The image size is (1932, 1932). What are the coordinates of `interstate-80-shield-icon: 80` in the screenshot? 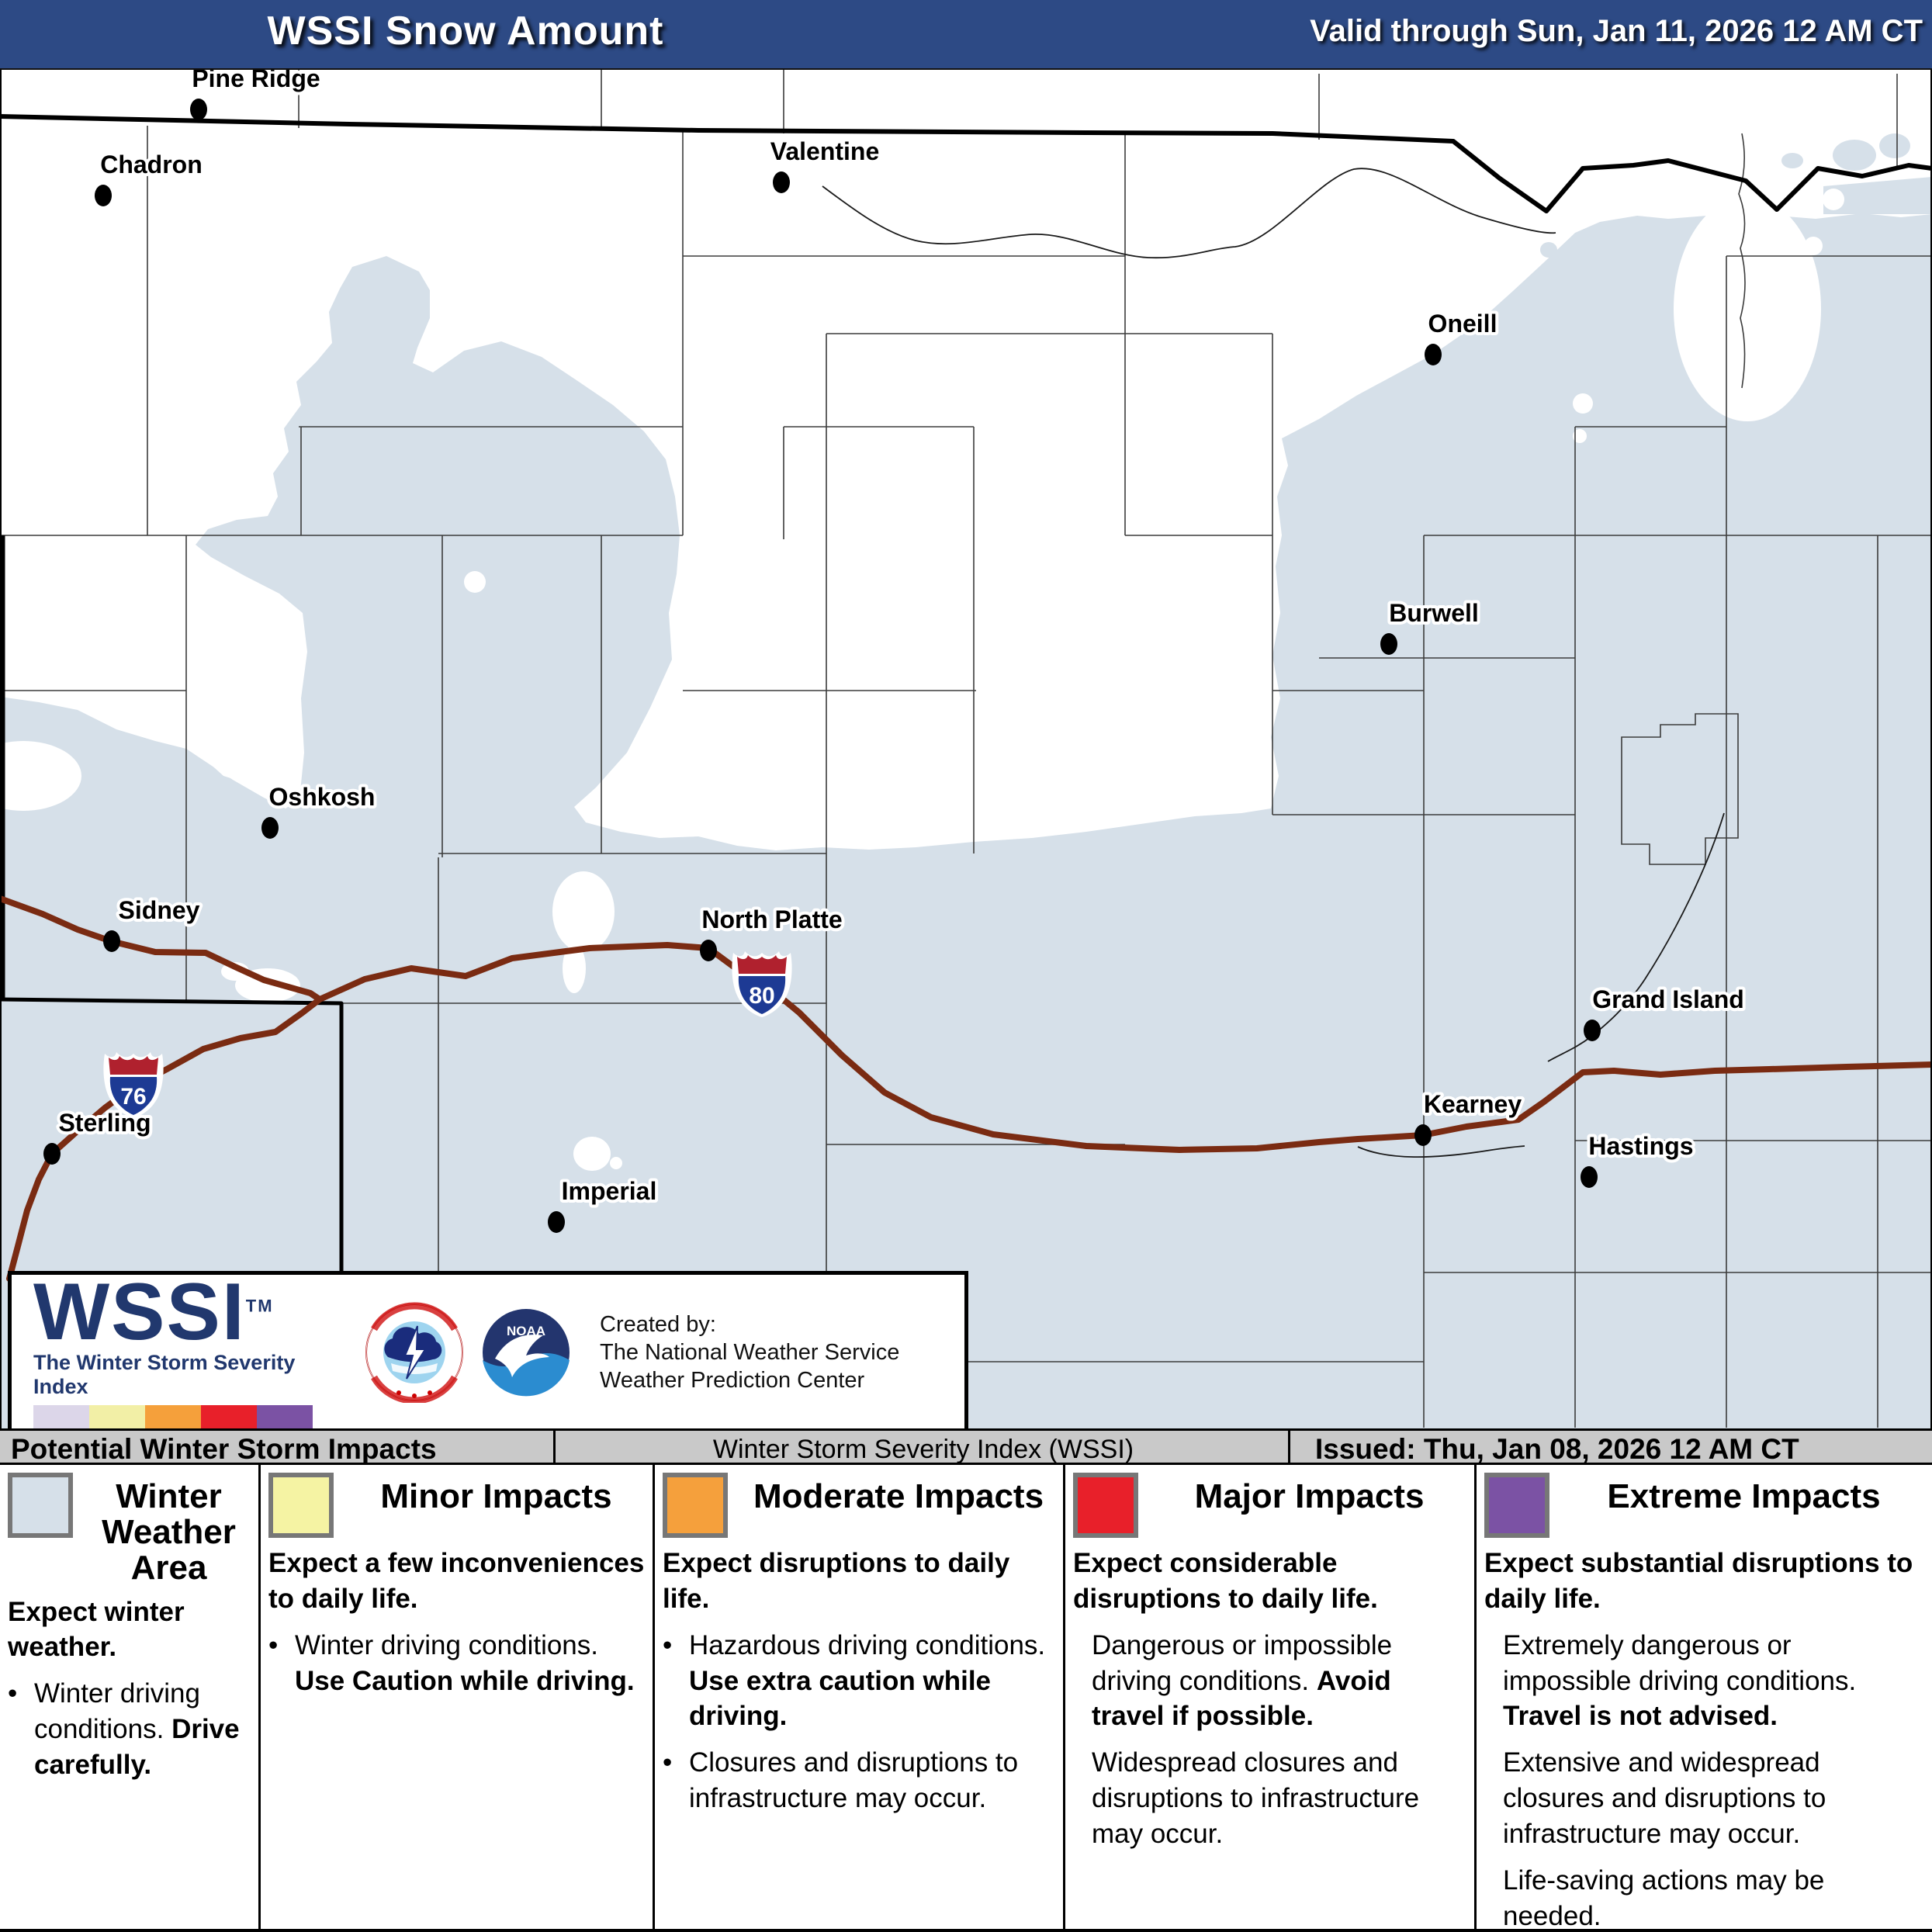 It's located at (762, 984).